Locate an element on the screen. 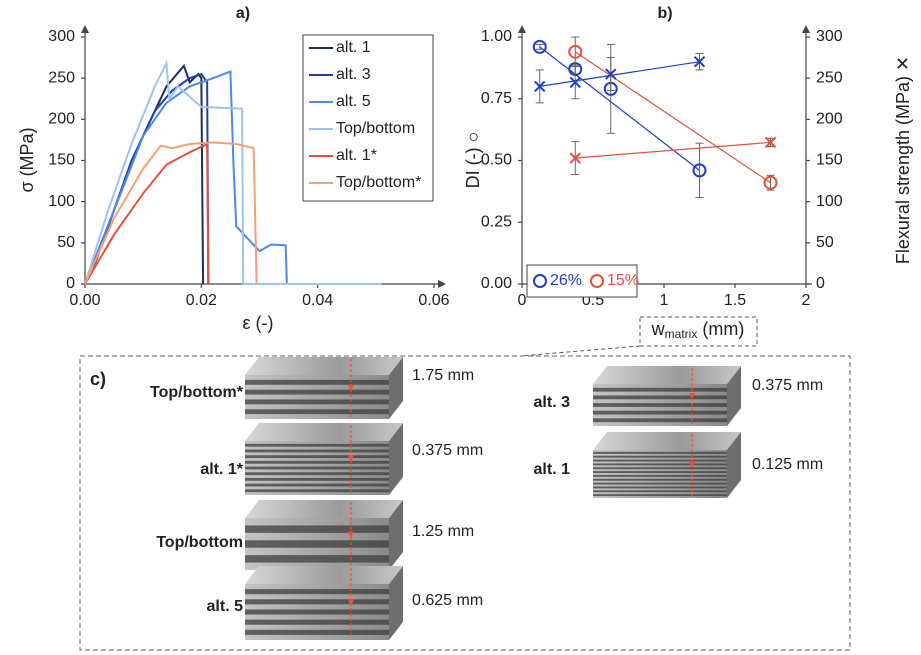 The height and width of the screenshot is (655, 921). x-tick-label: 0.00 is located at coordinates (84, 300).